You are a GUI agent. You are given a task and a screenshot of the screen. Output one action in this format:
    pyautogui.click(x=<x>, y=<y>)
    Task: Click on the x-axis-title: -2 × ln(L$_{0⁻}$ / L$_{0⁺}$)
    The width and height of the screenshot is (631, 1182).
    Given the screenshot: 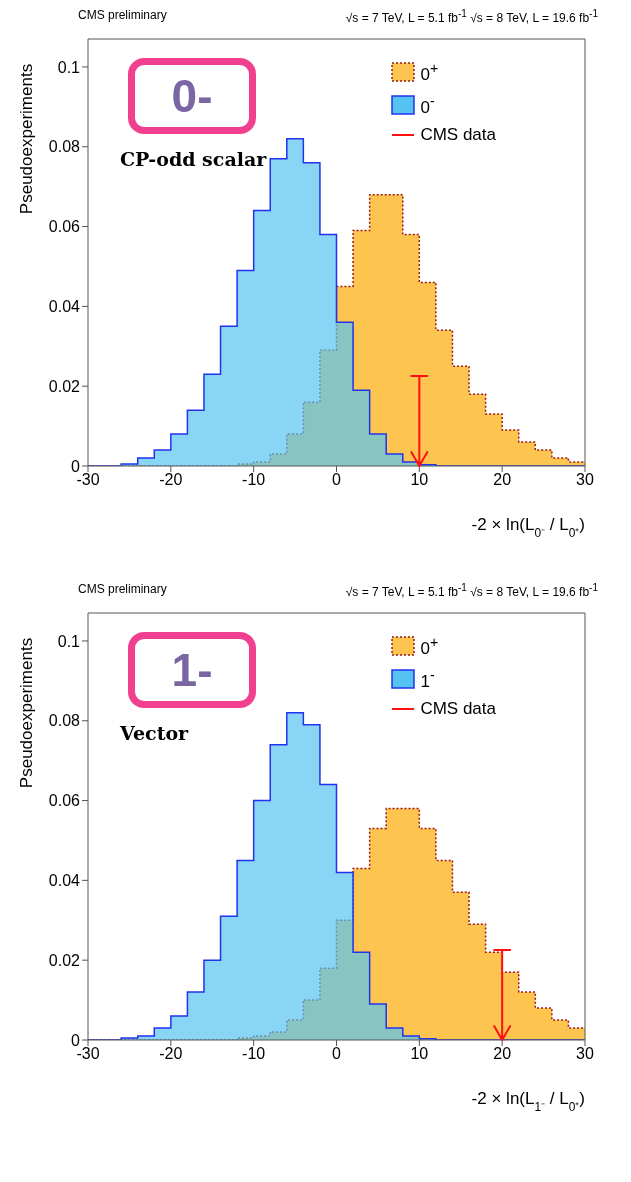 What is the action you would take?
    pyautogui.click(x=528, y=527)
    